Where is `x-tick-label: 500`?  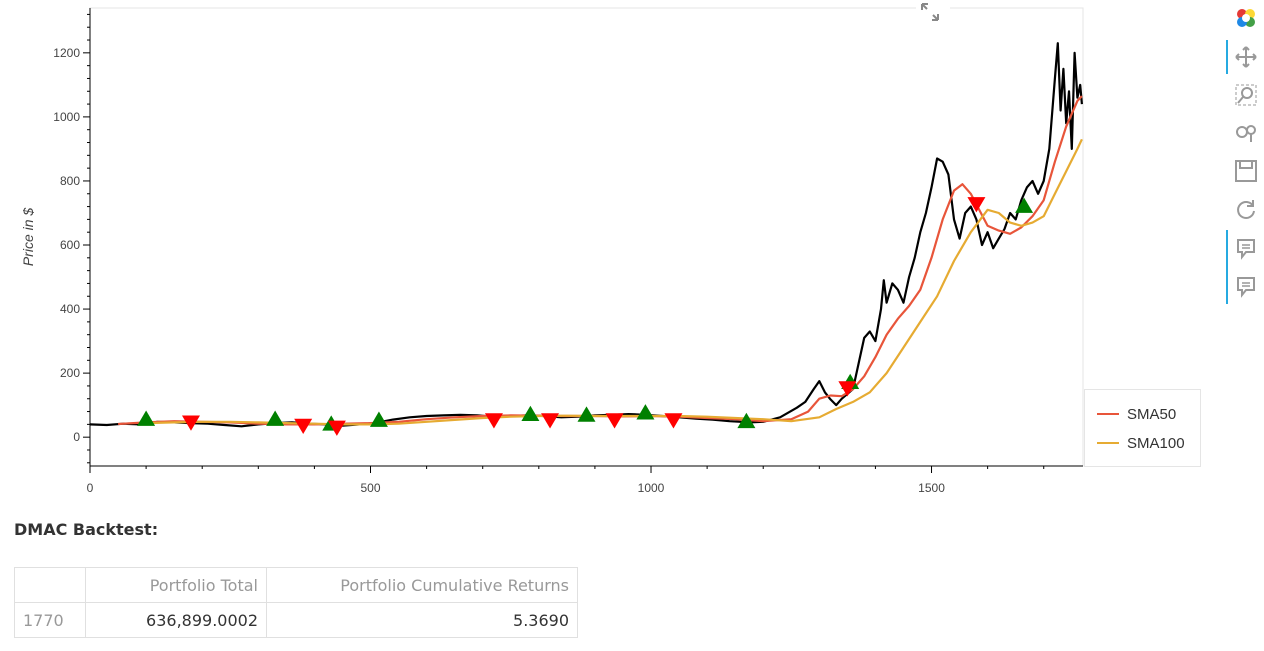
x-tick-label: 500 is located at coordinates (370, 488).